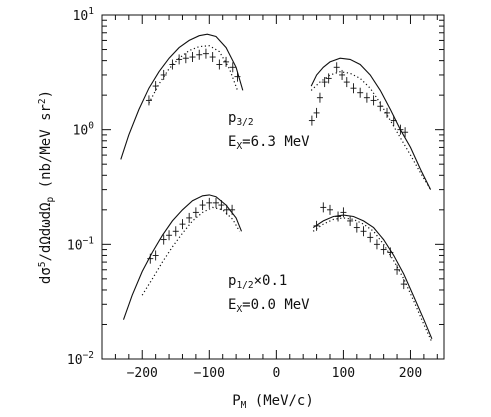 The width and height of the screenshot is (491, 417). What do you see at coordinates (273, 402) in the screenshot?
I see `x-axis-label: PM (MeV/c)` at bounding box center [273, 402].